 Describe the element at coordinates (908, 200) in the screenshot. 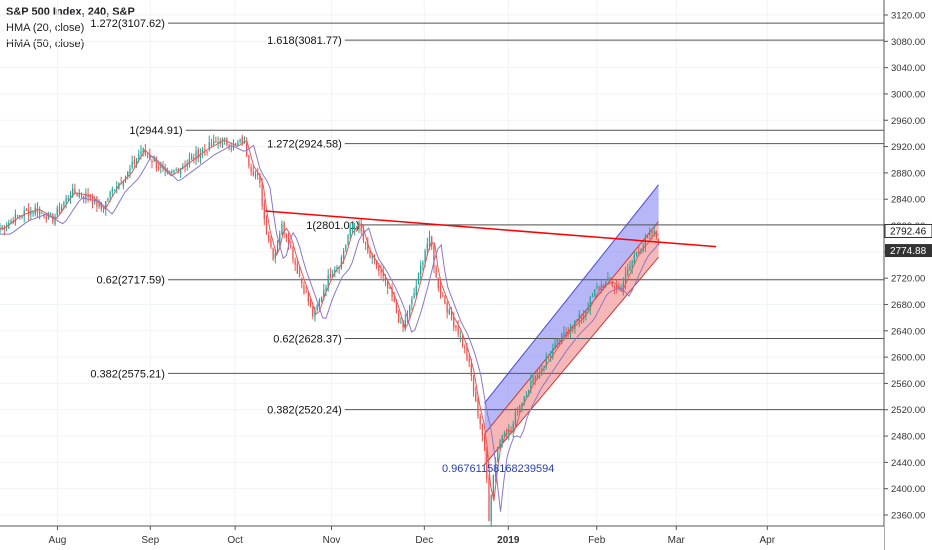

I see `price-tick-label: 2840.00` at that location.